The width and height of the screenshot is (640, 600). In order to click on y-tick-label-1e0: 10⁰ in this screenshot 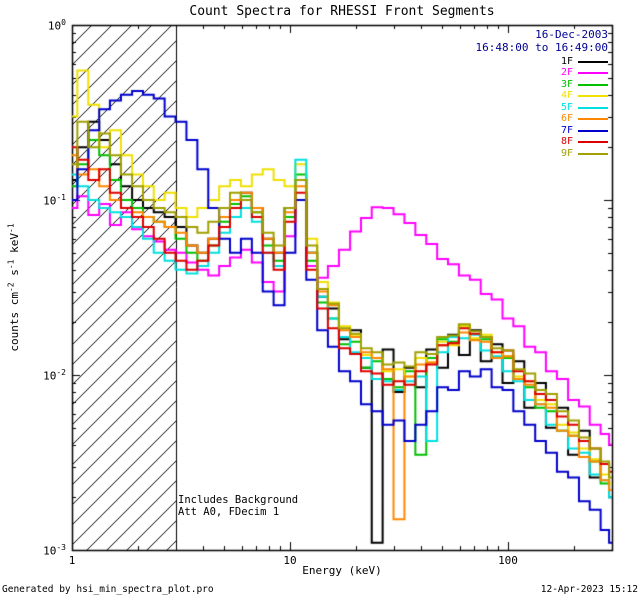, I will do `click(56, 25)`.